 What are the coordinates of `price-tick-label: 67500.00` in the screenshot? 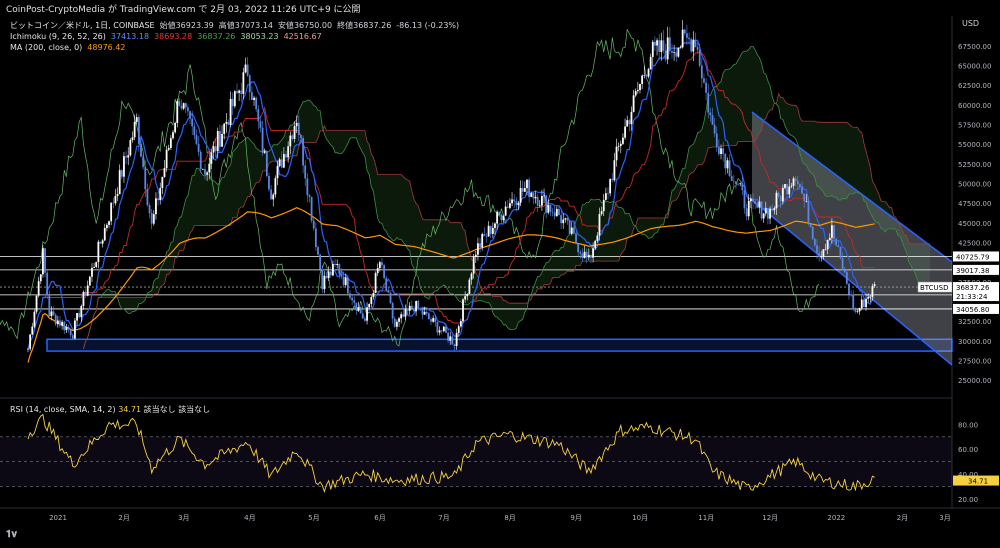 It's located at (974, 47).